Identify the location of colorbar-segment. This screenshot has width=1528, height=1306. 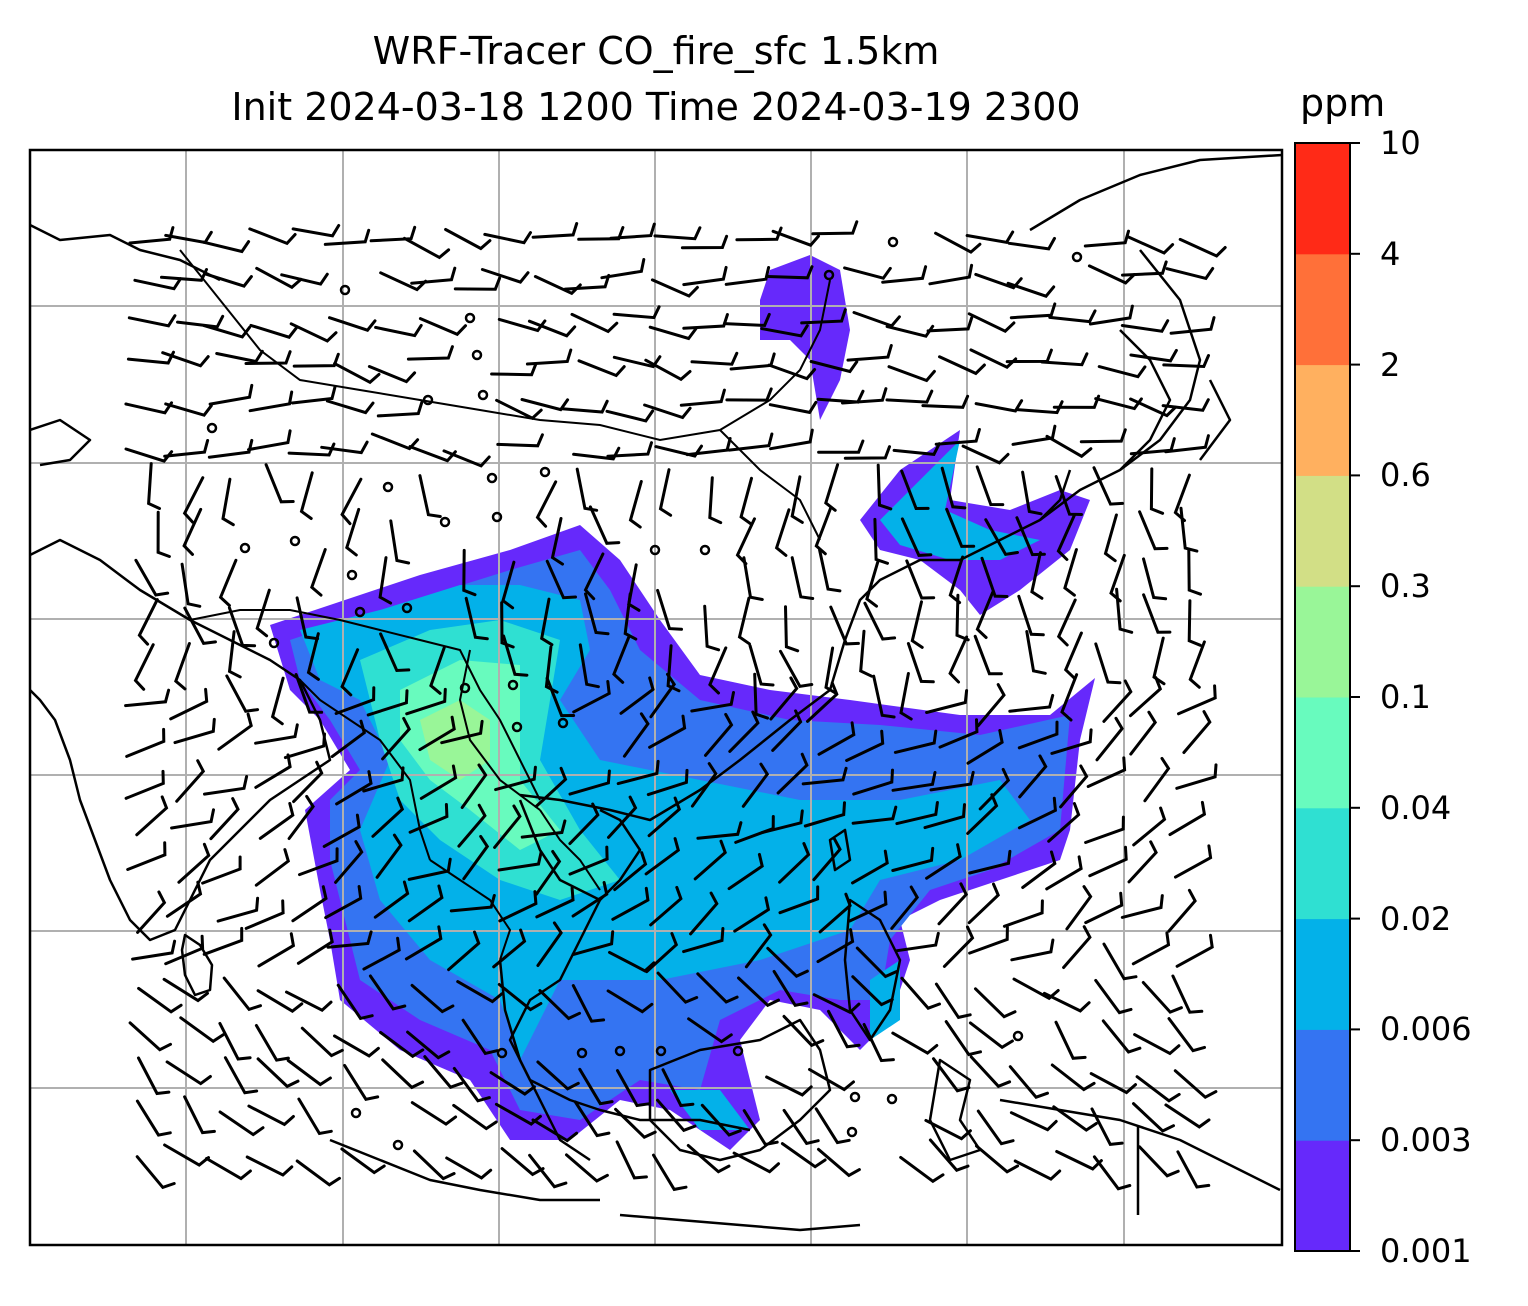
(1322, 420).